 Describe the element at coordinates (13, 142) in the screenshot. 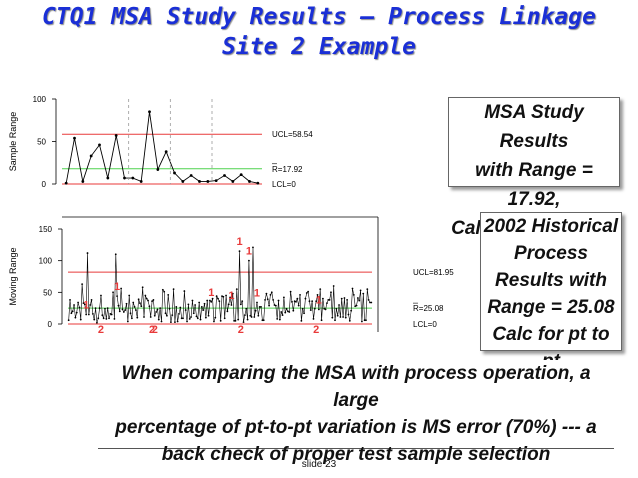

I see `y-axis-label: Sample Range` at that location.